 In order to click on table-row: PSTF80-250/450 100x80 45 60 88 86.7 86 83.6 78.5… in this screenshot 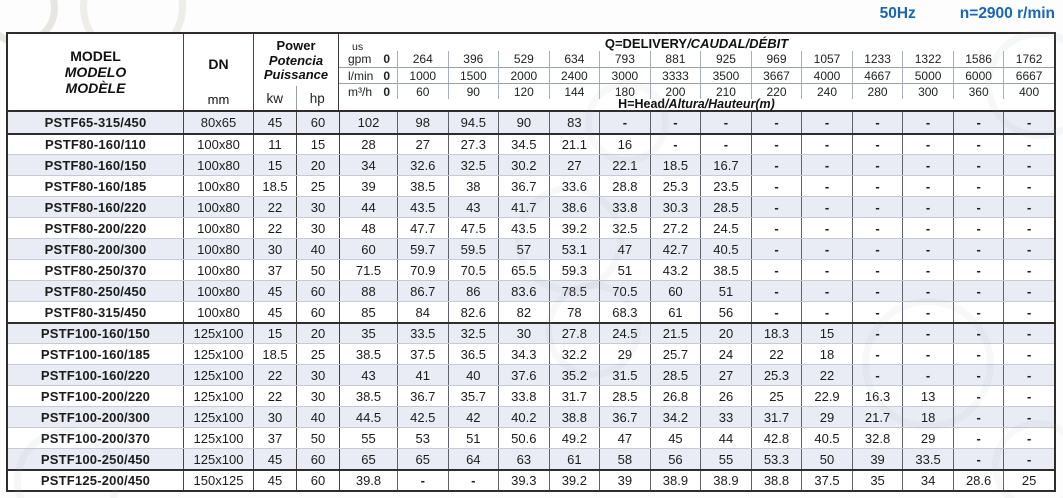, I will do `click(531, 290)`.